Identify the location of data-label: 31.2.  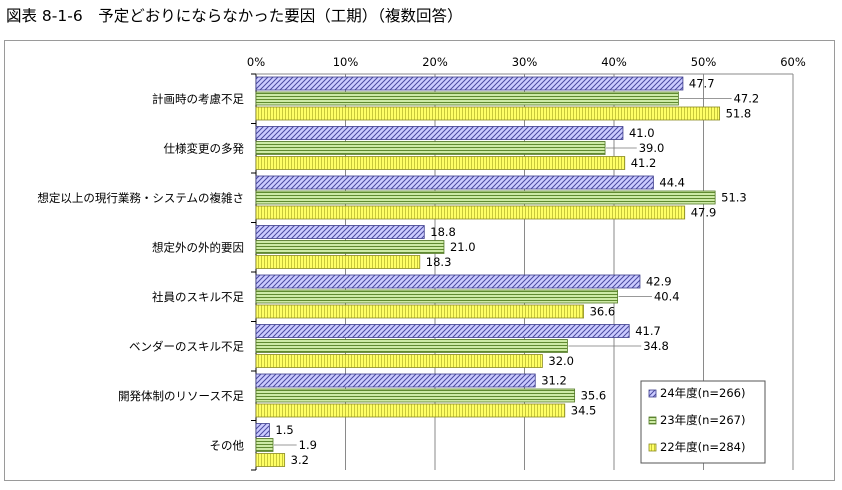
(554, 381).